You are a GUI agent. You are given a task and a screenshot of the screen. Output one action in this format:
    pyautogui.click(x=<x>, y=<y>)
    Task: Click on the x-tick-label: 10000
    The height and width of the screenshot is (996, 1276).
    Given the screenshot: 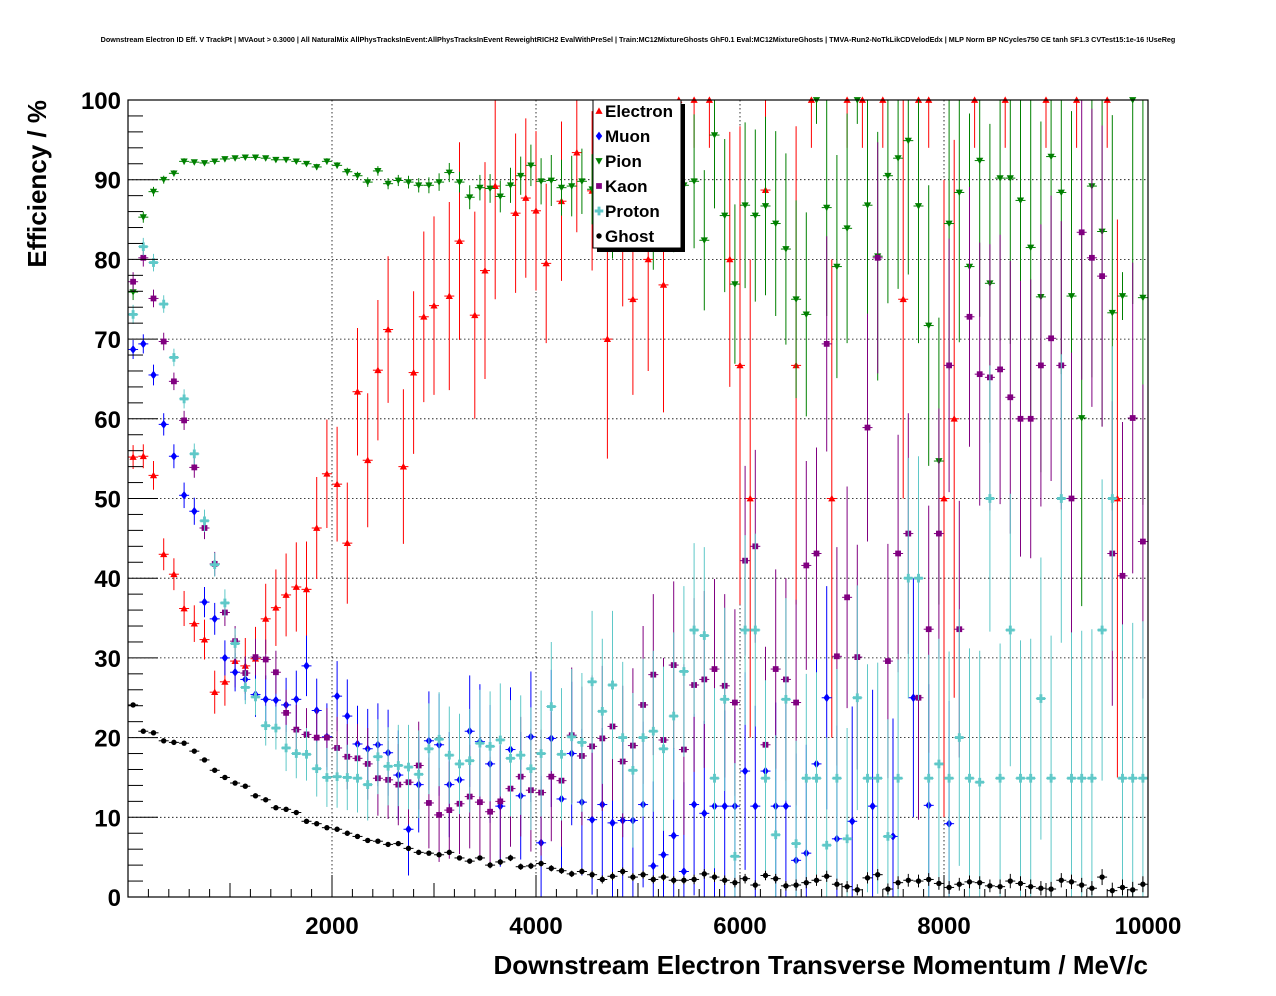 What is the action you would take?
    pyautogui.click(x=1148, y=926)
    